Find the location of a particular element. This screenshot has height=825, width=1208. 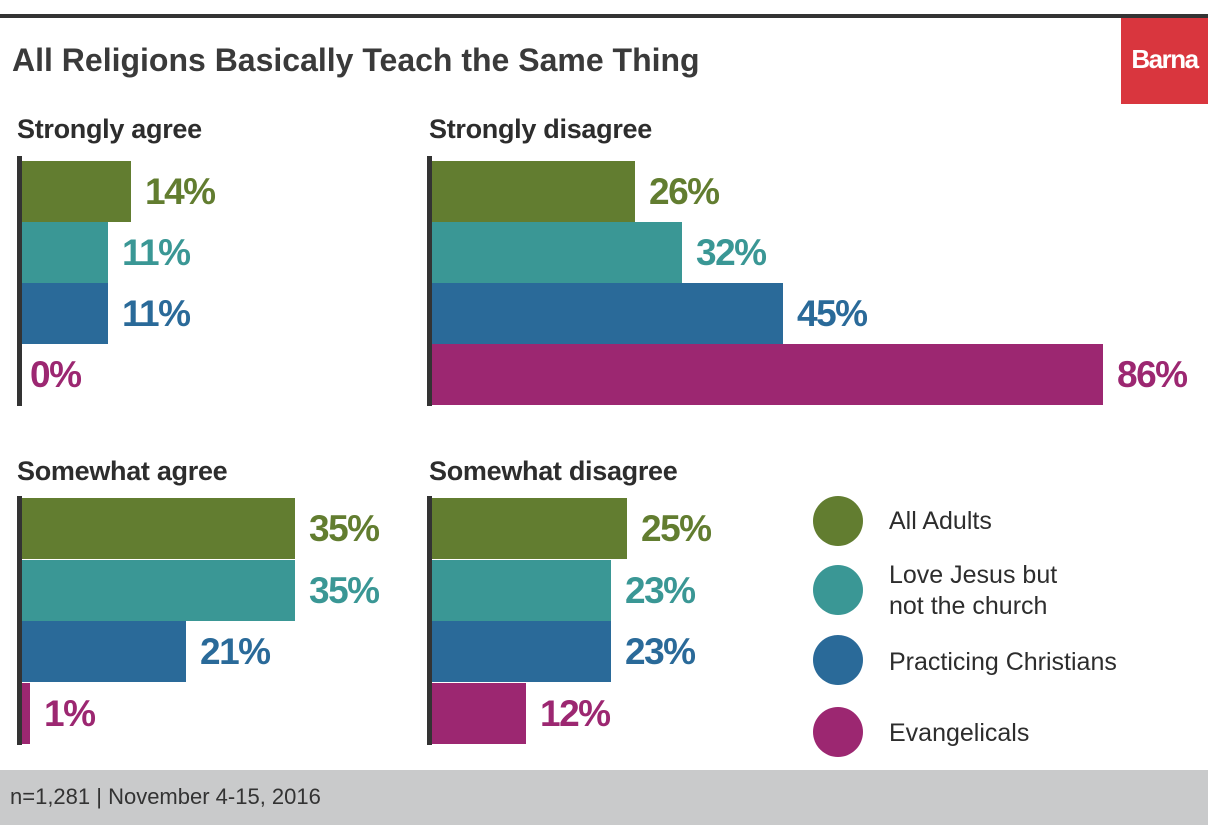

strongly-disagree-bar-practicing-christians is located at coordinates (607, 313).